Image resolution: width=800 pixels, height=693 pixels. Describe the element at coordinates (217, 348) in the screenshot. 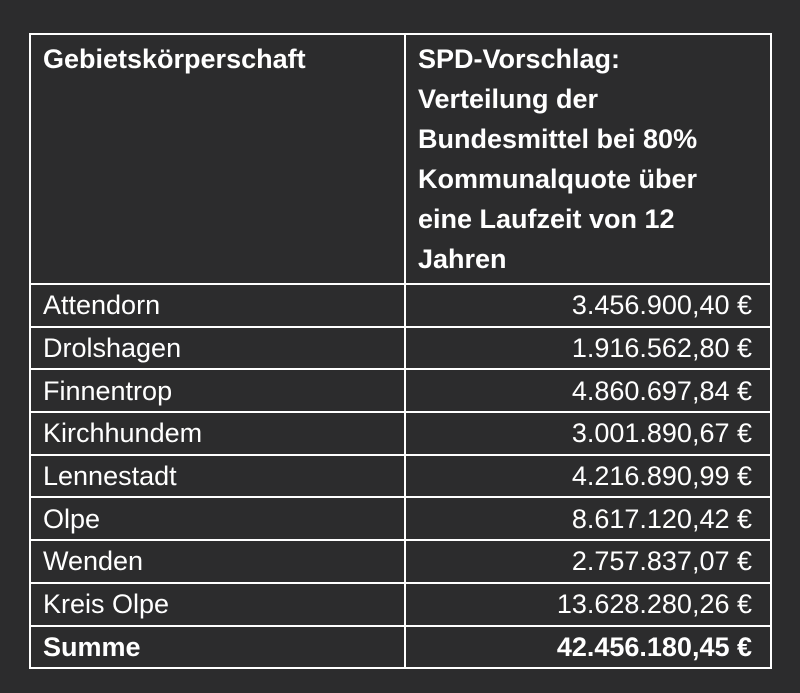

I see `name-cell: Drolshagen` at that location.